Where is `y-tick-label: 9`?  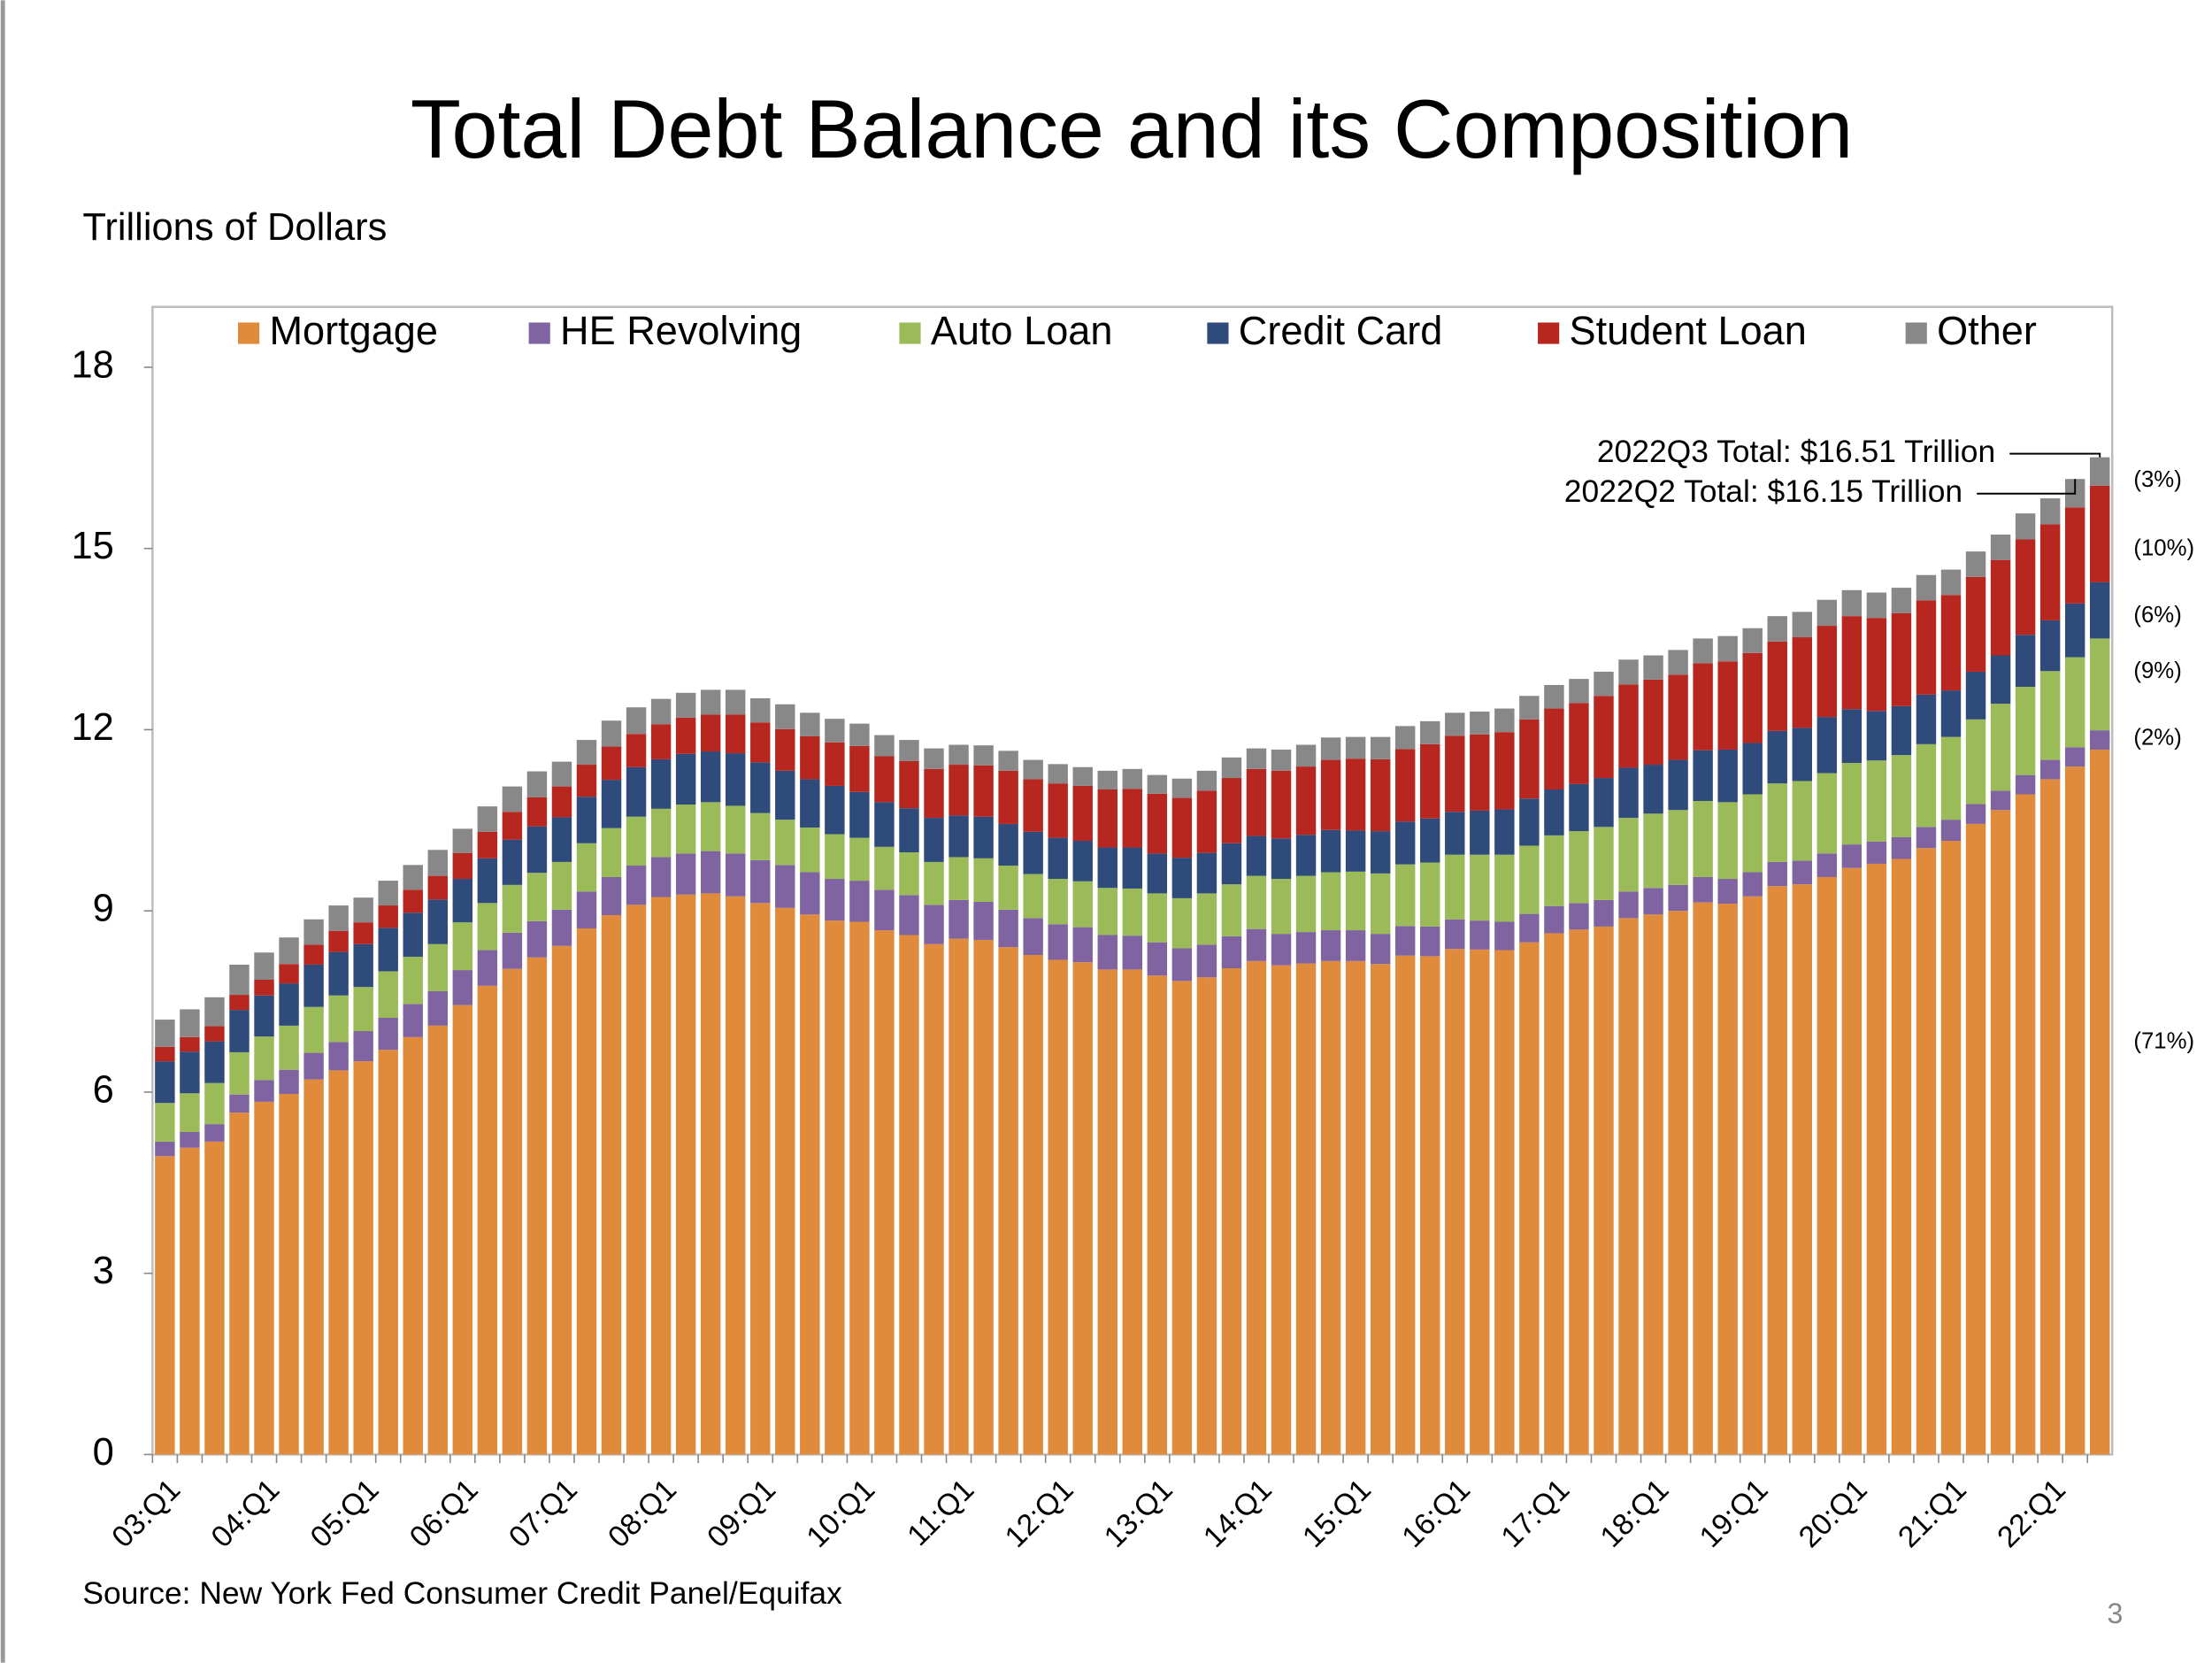
y-tick-label: 9 is located at coordinates (104, 909).